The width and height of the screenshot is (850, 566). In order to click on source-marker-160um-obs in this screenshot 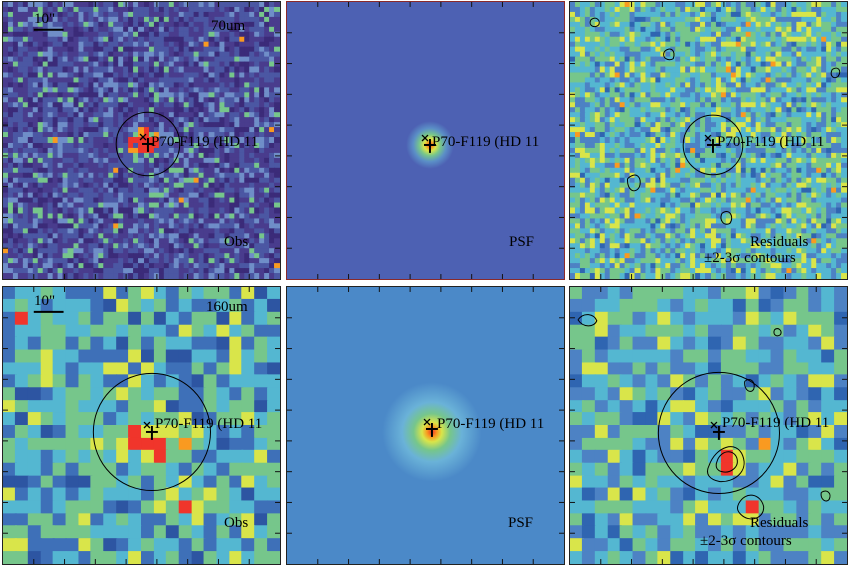, I will do `click(150, 430)`.